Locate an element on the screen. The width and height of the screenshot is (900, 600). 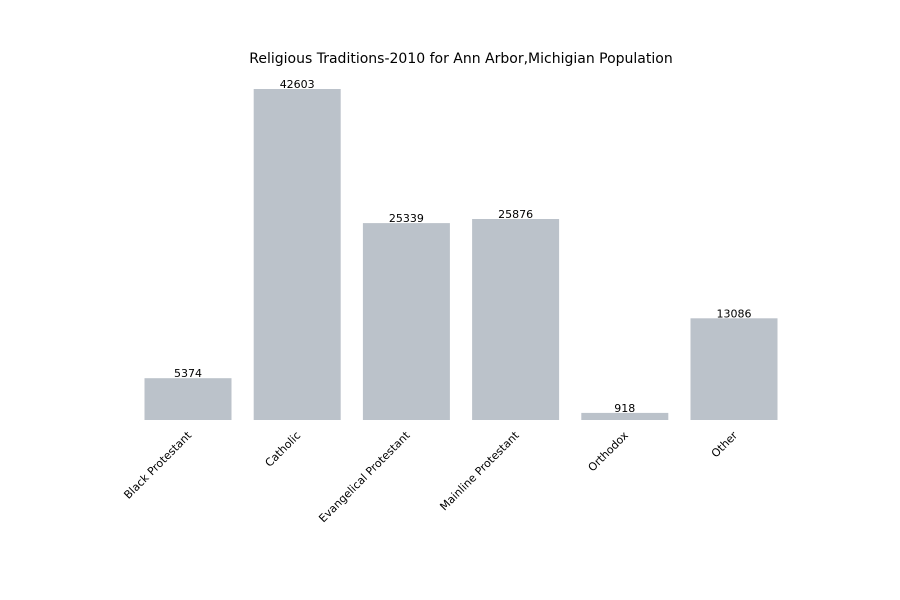
data-label: 13086 is located at coordinates (734, 313).